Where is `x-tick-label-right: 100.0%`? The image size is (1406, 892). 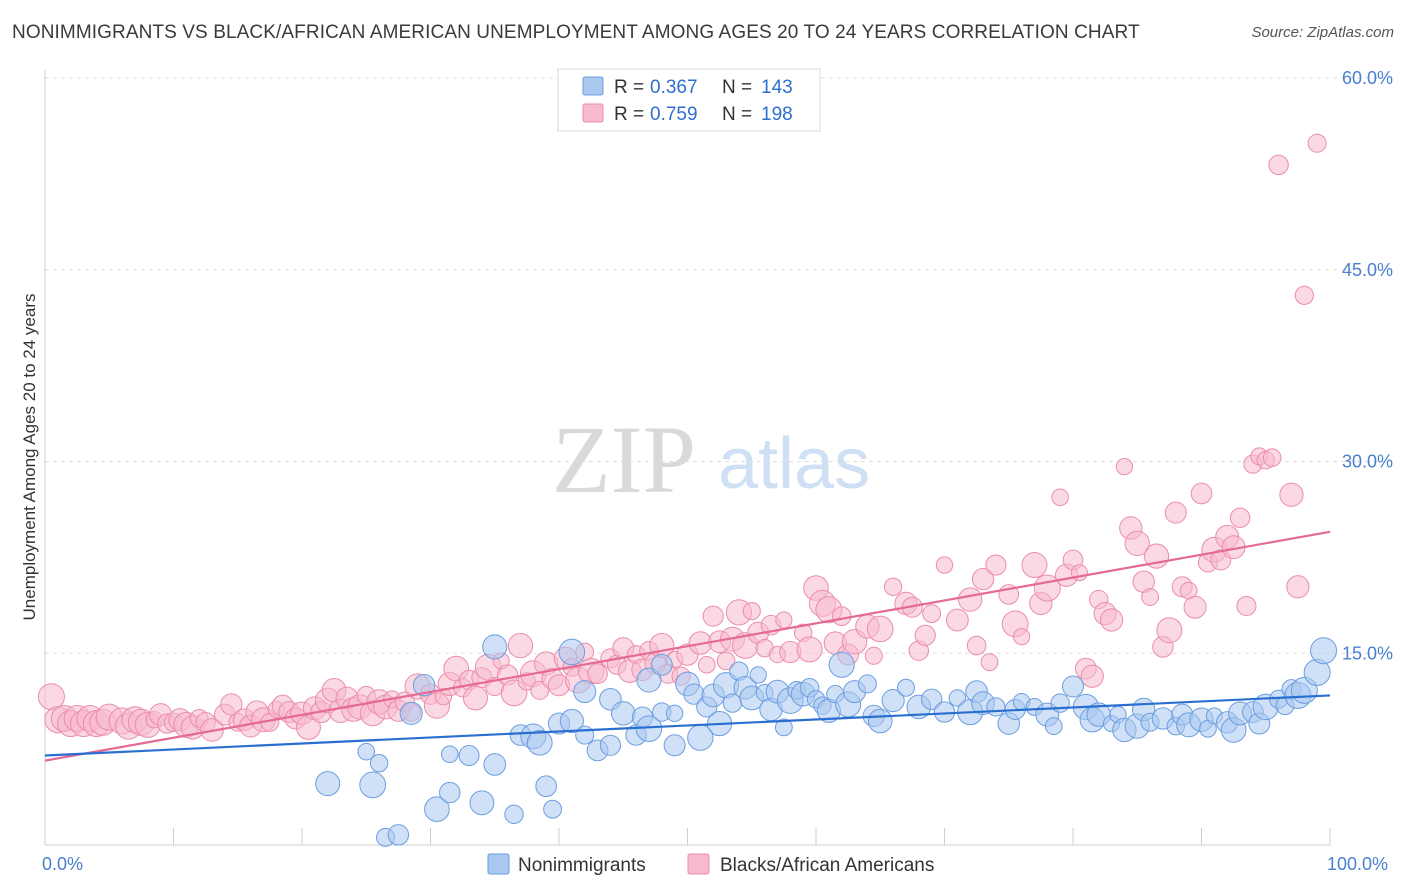 x-tick-label-right: 100.0% is located at coordinates (1357, 864).